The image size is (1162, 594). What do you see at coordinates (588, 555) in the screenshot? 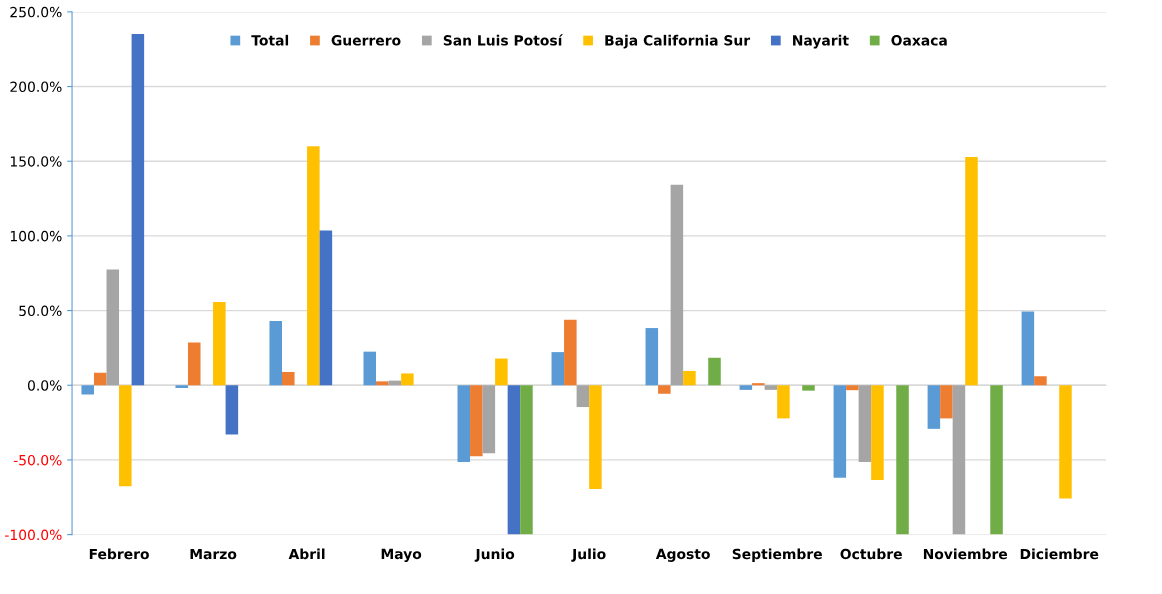
I see `x-tick-label: Julio` at bounding box center [588, 555].